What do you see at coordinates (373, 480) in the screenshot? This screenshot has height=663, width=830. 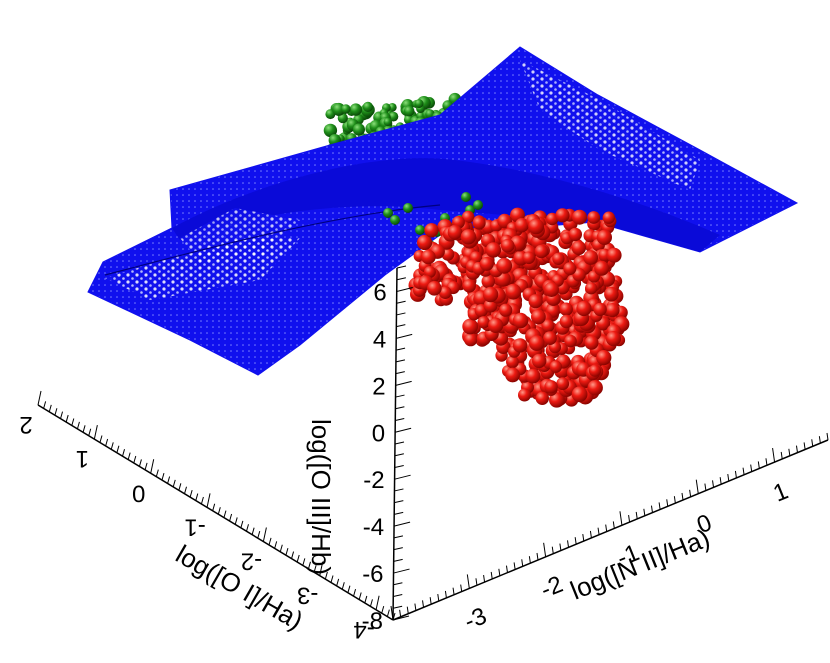 I see `z-tick-label: -2` at bounding box center [373, 480].